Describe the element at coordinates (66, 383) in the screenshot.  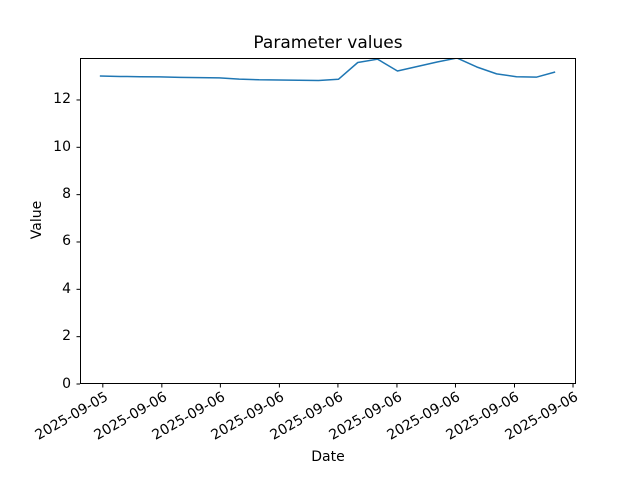
I see `y-tick-label: 0` at that location.